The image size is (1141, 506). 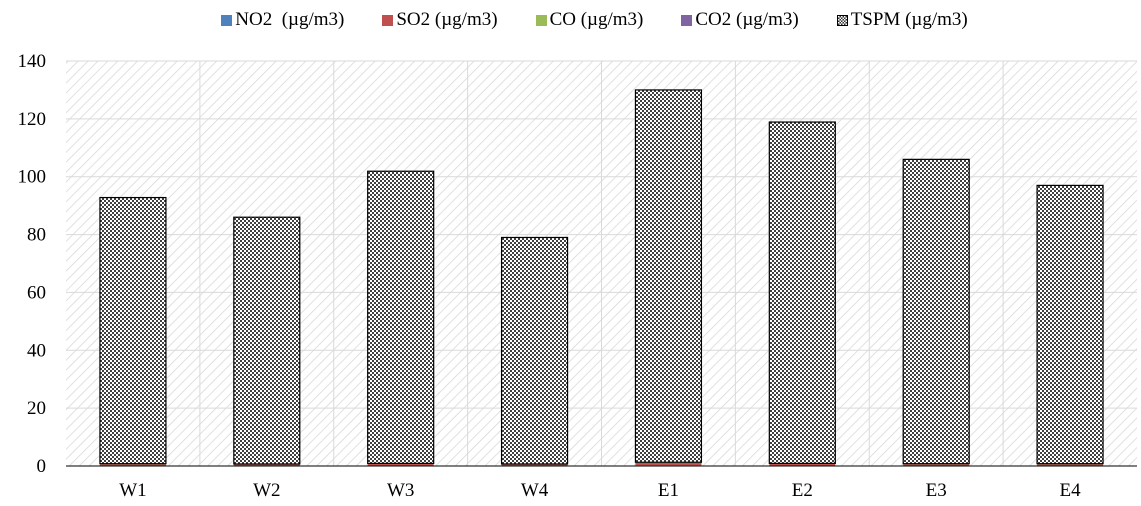 I want to click on bar-stack-w3, so click(x=401, y=318).